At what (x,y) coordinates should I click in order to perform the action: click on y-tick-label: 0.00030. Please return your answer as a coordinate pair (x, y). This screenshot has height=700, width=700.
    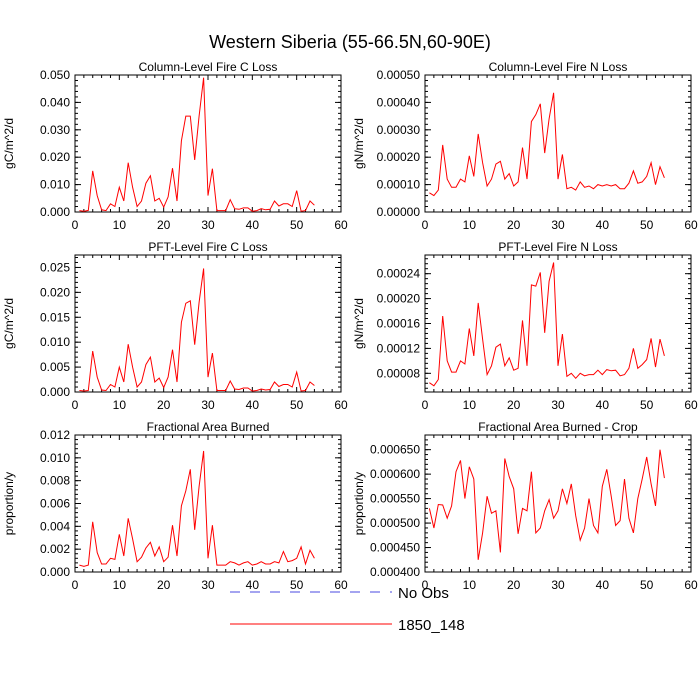
    Looking at the image, I should click on (399, 130).